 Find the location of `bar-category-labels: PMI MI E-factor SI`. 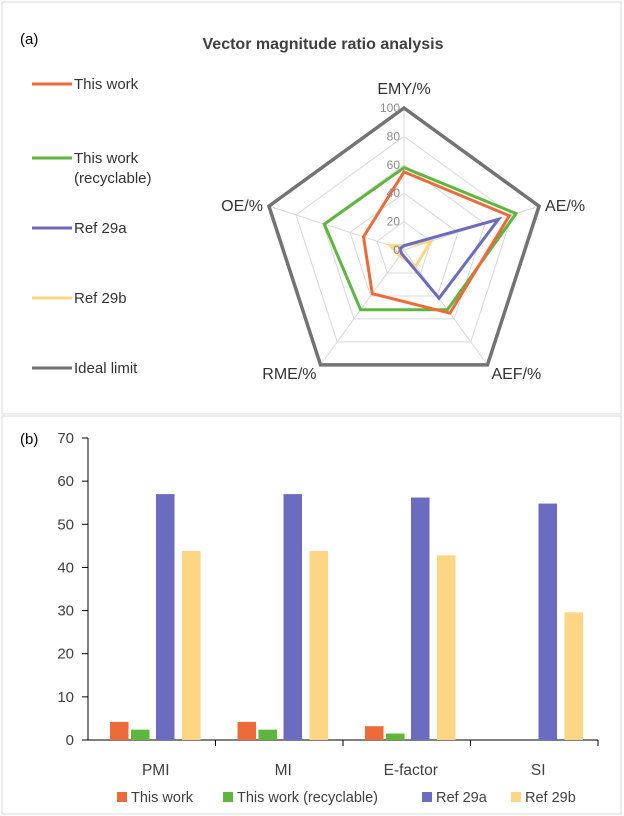

bar-category-labels: PMI MI E-factor SI is located at coordinates (344, 770).